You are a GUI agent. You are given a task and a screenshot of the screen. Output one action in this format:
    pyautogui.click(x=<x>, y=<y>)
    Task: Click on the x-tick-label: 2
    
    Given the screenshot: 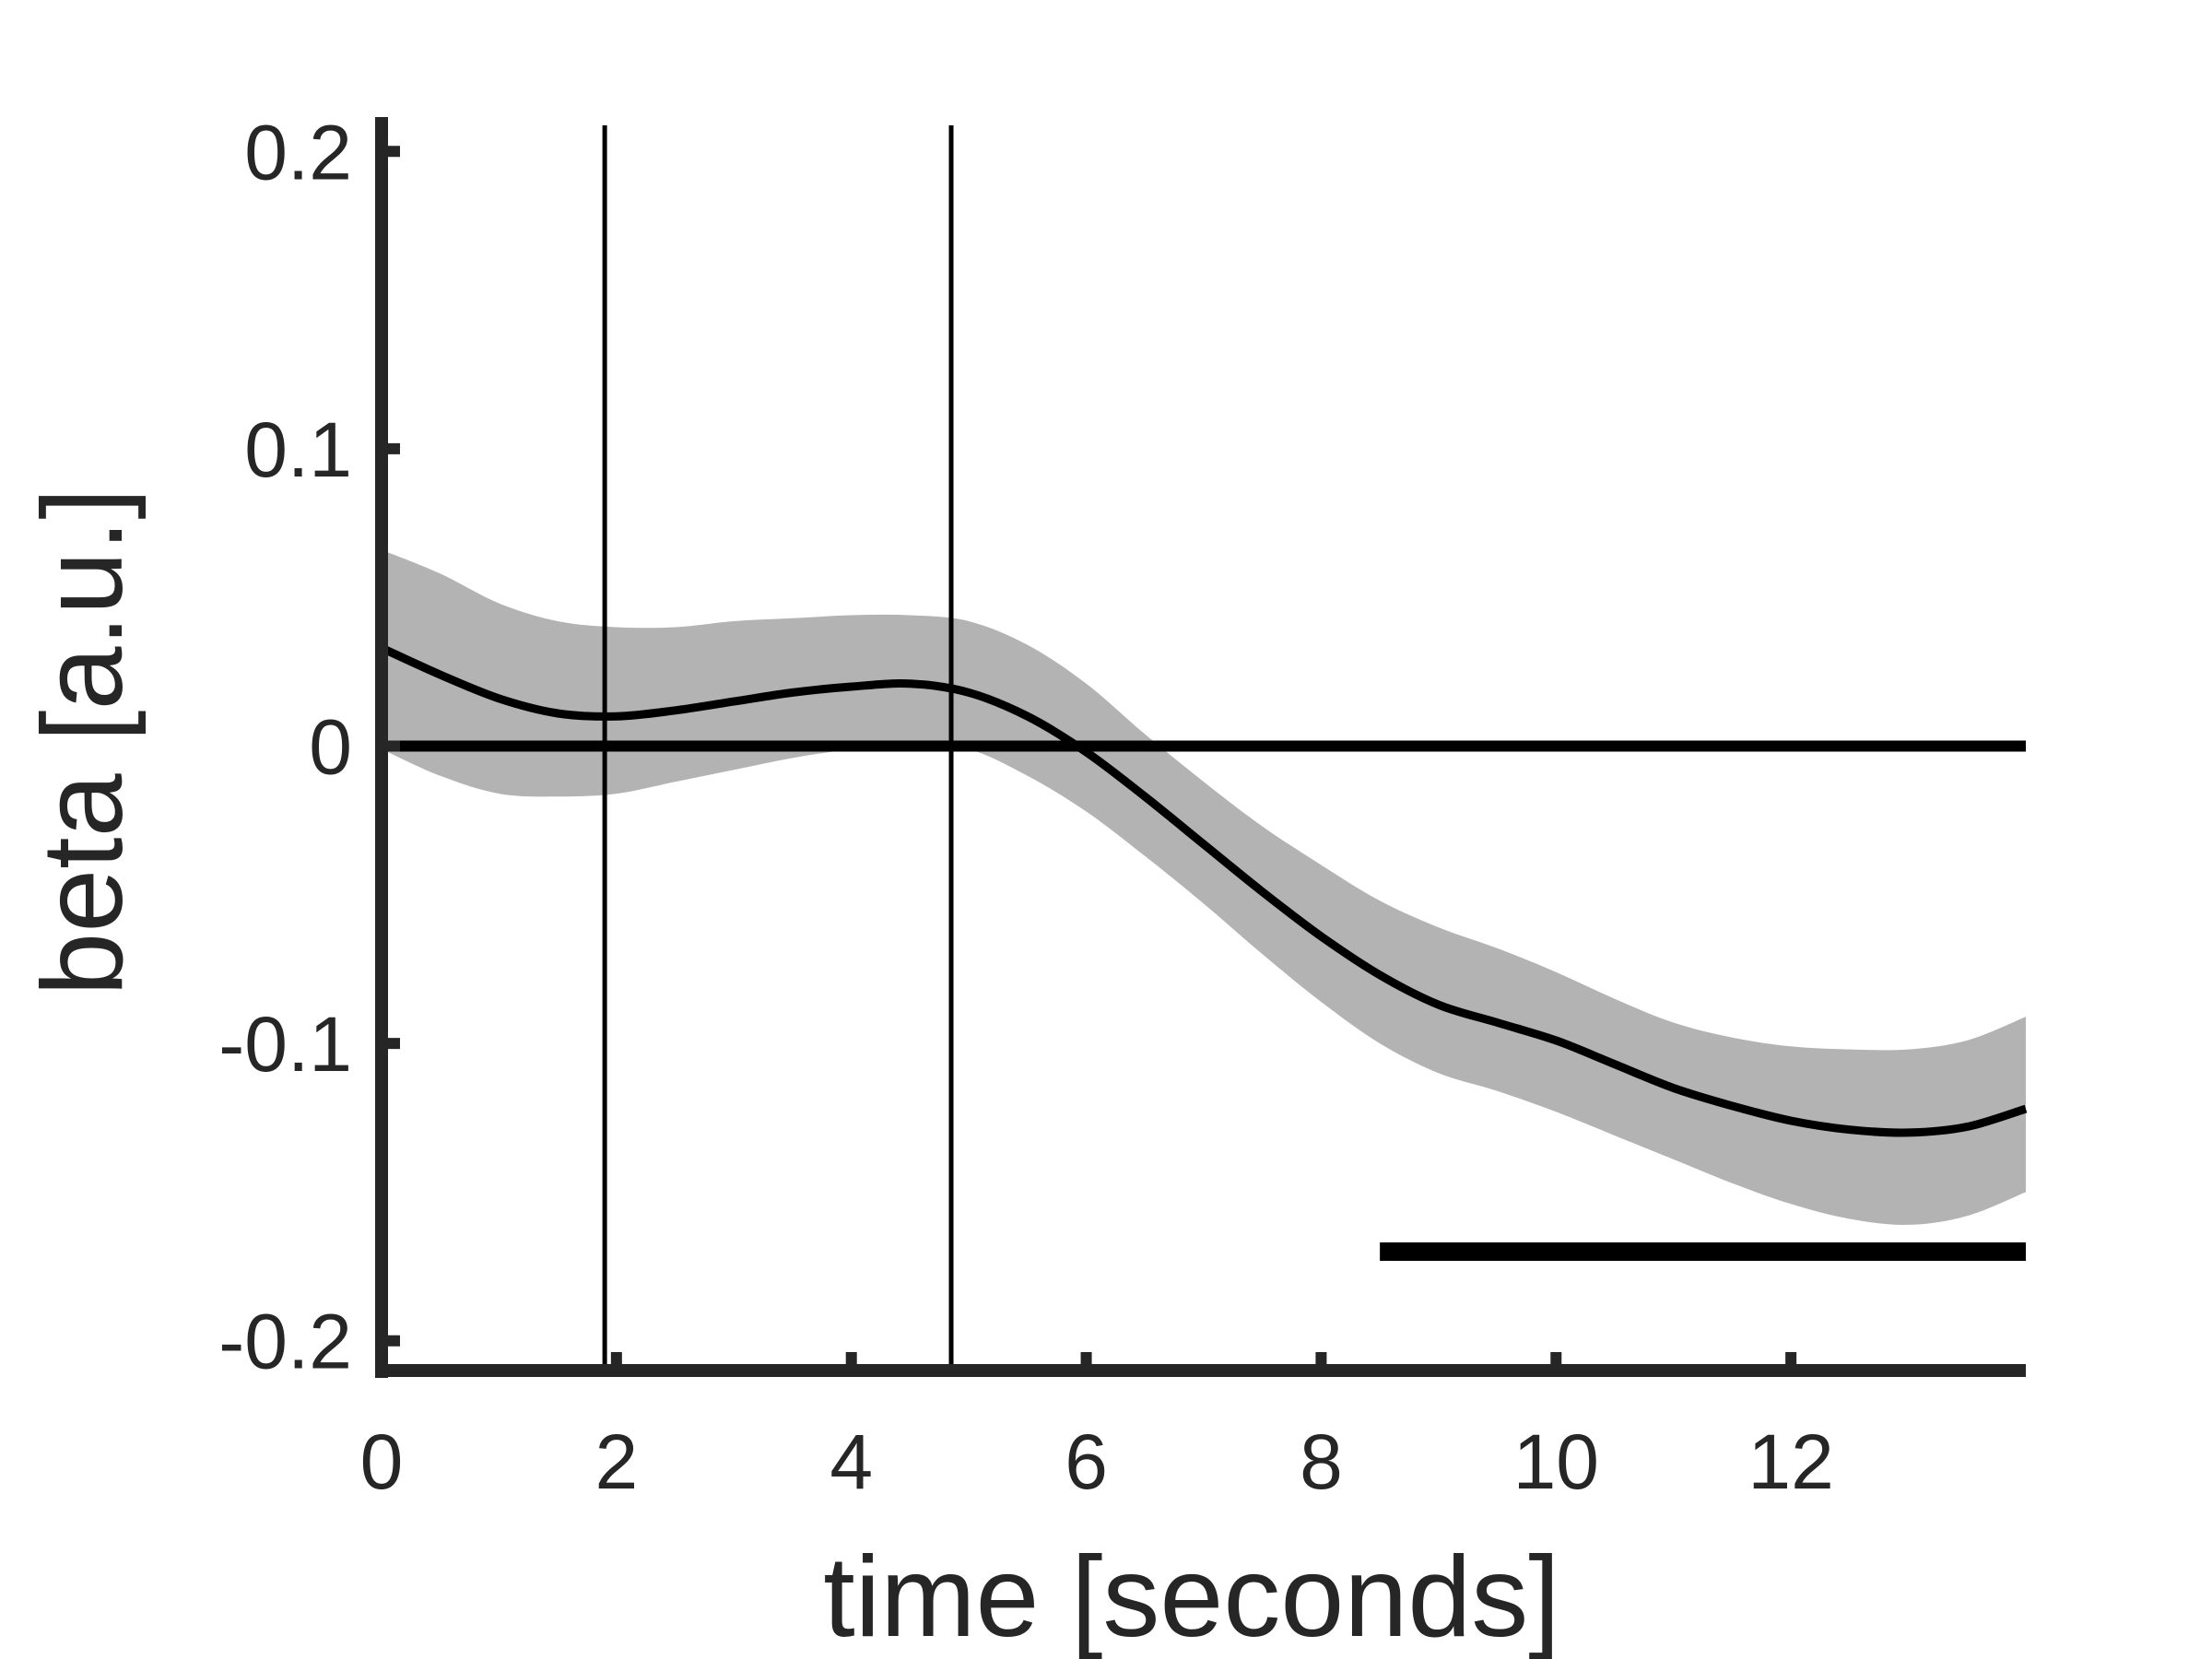 What is the action you would take?
    pyautogui.click(x=616, y=1461)
    